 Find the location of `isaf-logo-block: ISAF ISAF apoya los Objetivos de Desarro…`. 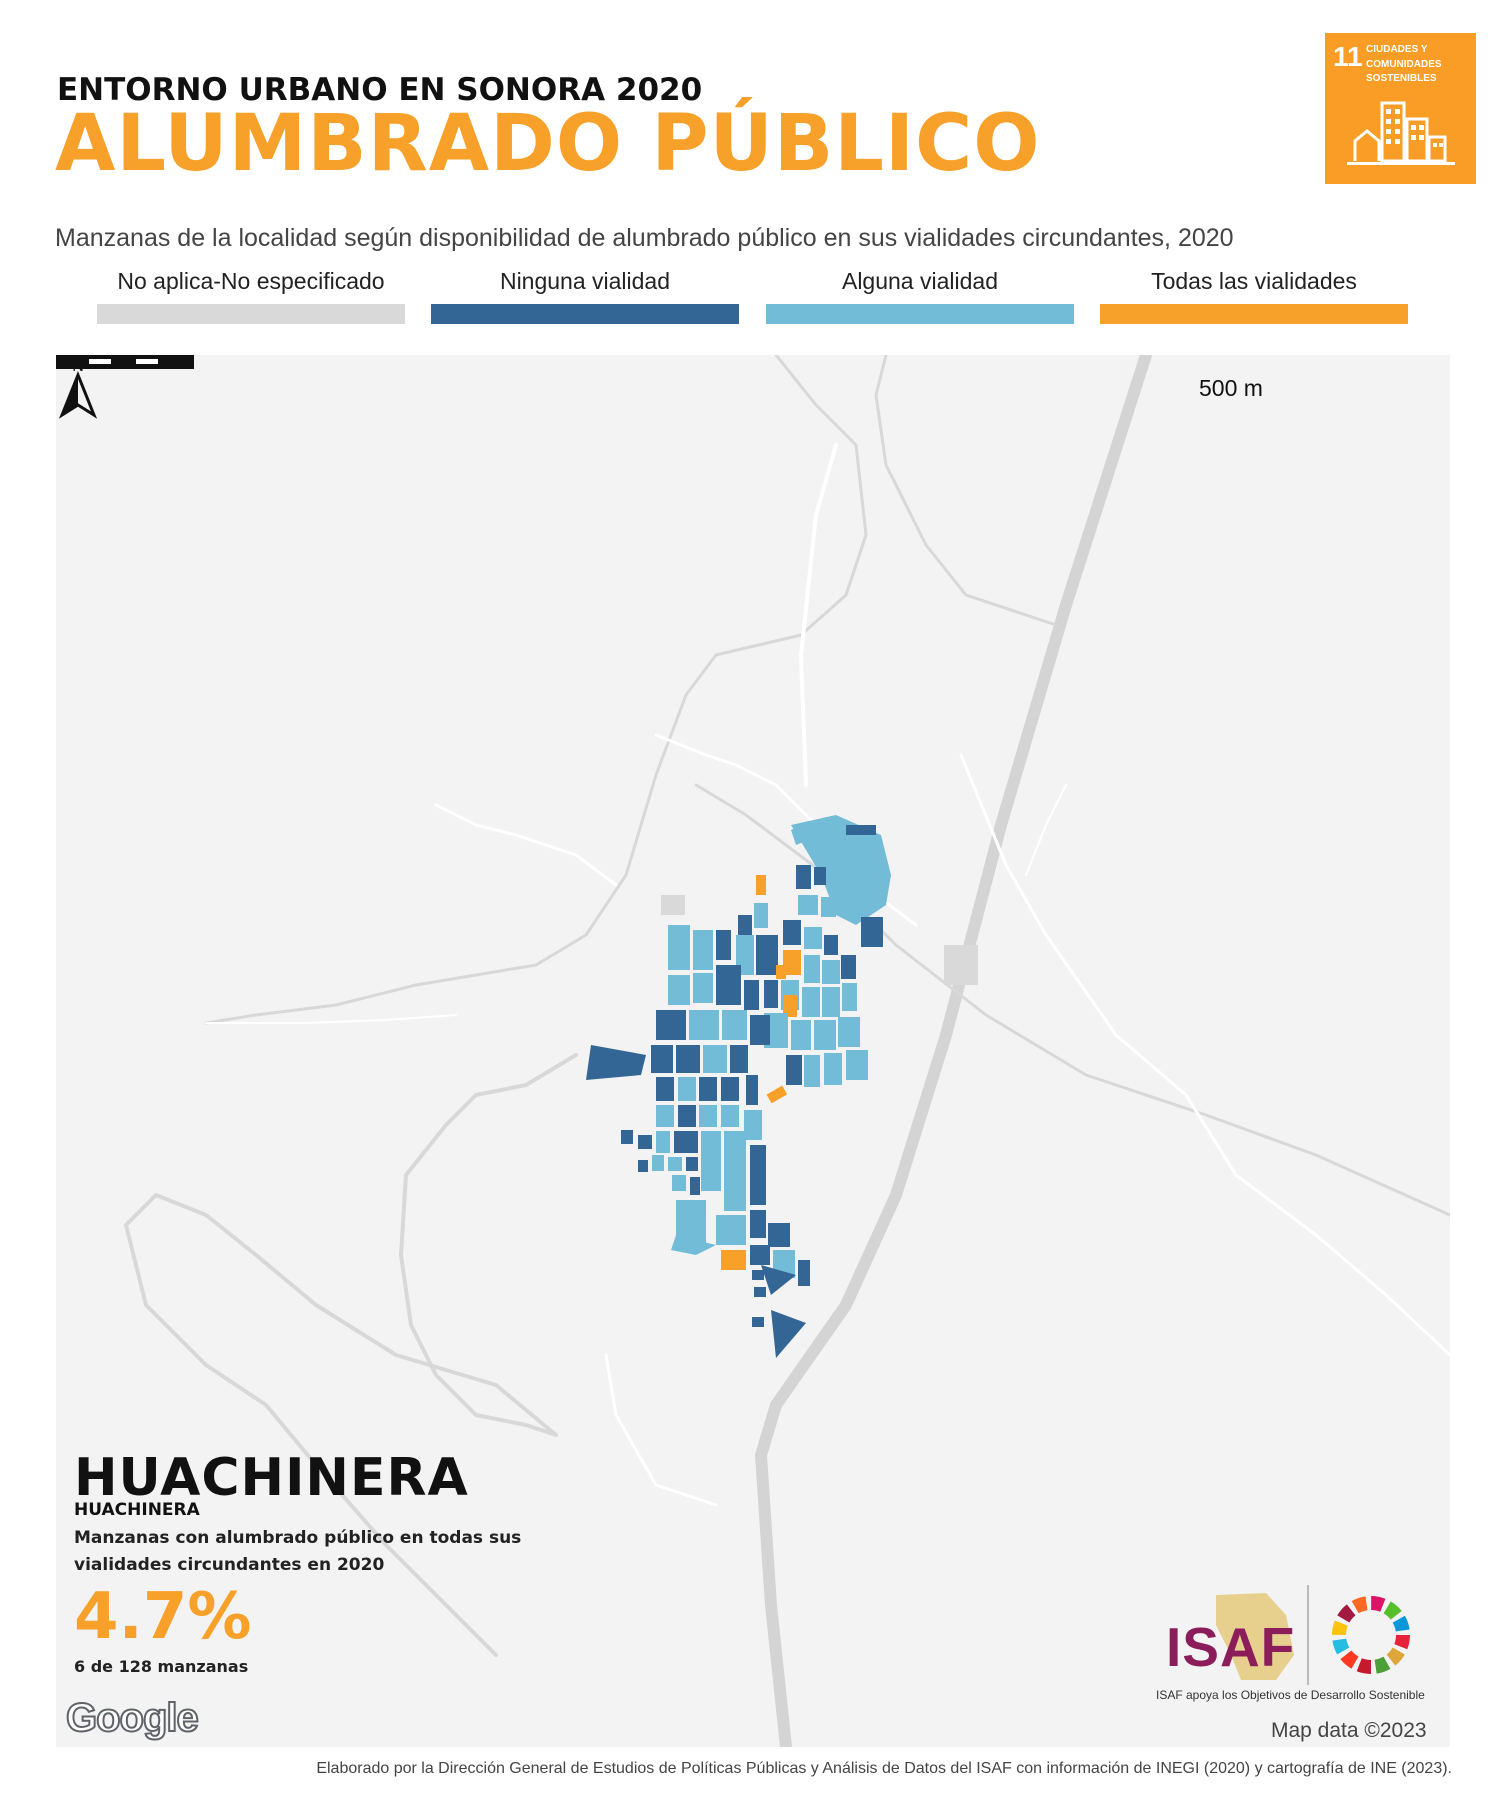

isaf-logo-block: ISAF ISAF apoya los Objetivos de Desarro… is located at coordinates (1296, 1650).